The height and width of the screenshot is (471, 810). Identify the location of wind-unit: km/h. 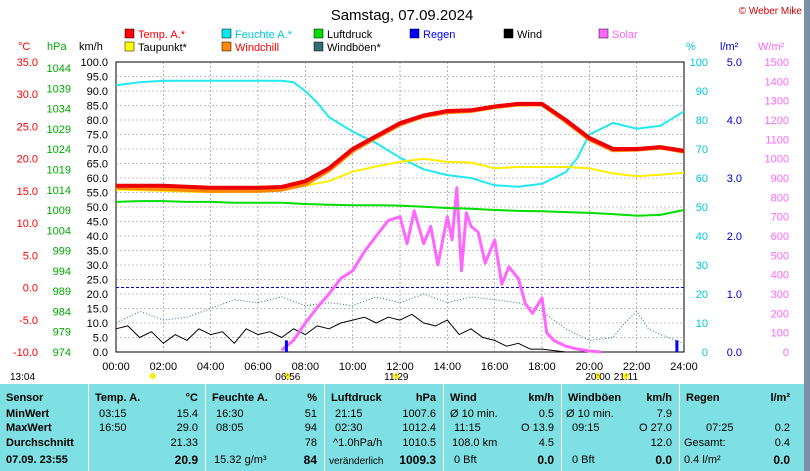
(541, 398).